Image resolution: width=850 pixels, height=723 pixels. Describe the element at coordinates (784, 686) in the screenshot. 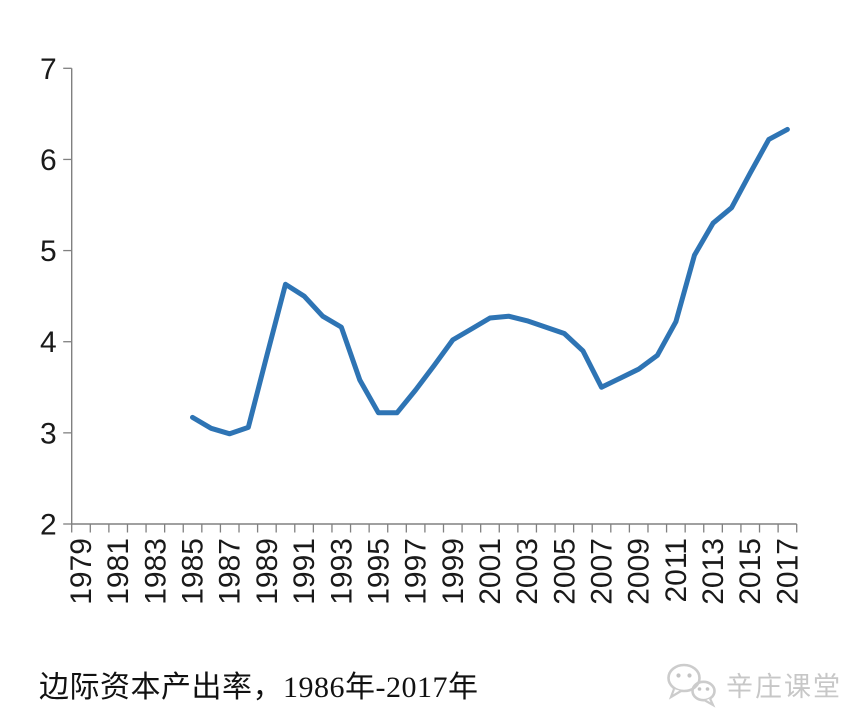

I see `watermark-text: 辛庄课堂` at that location.